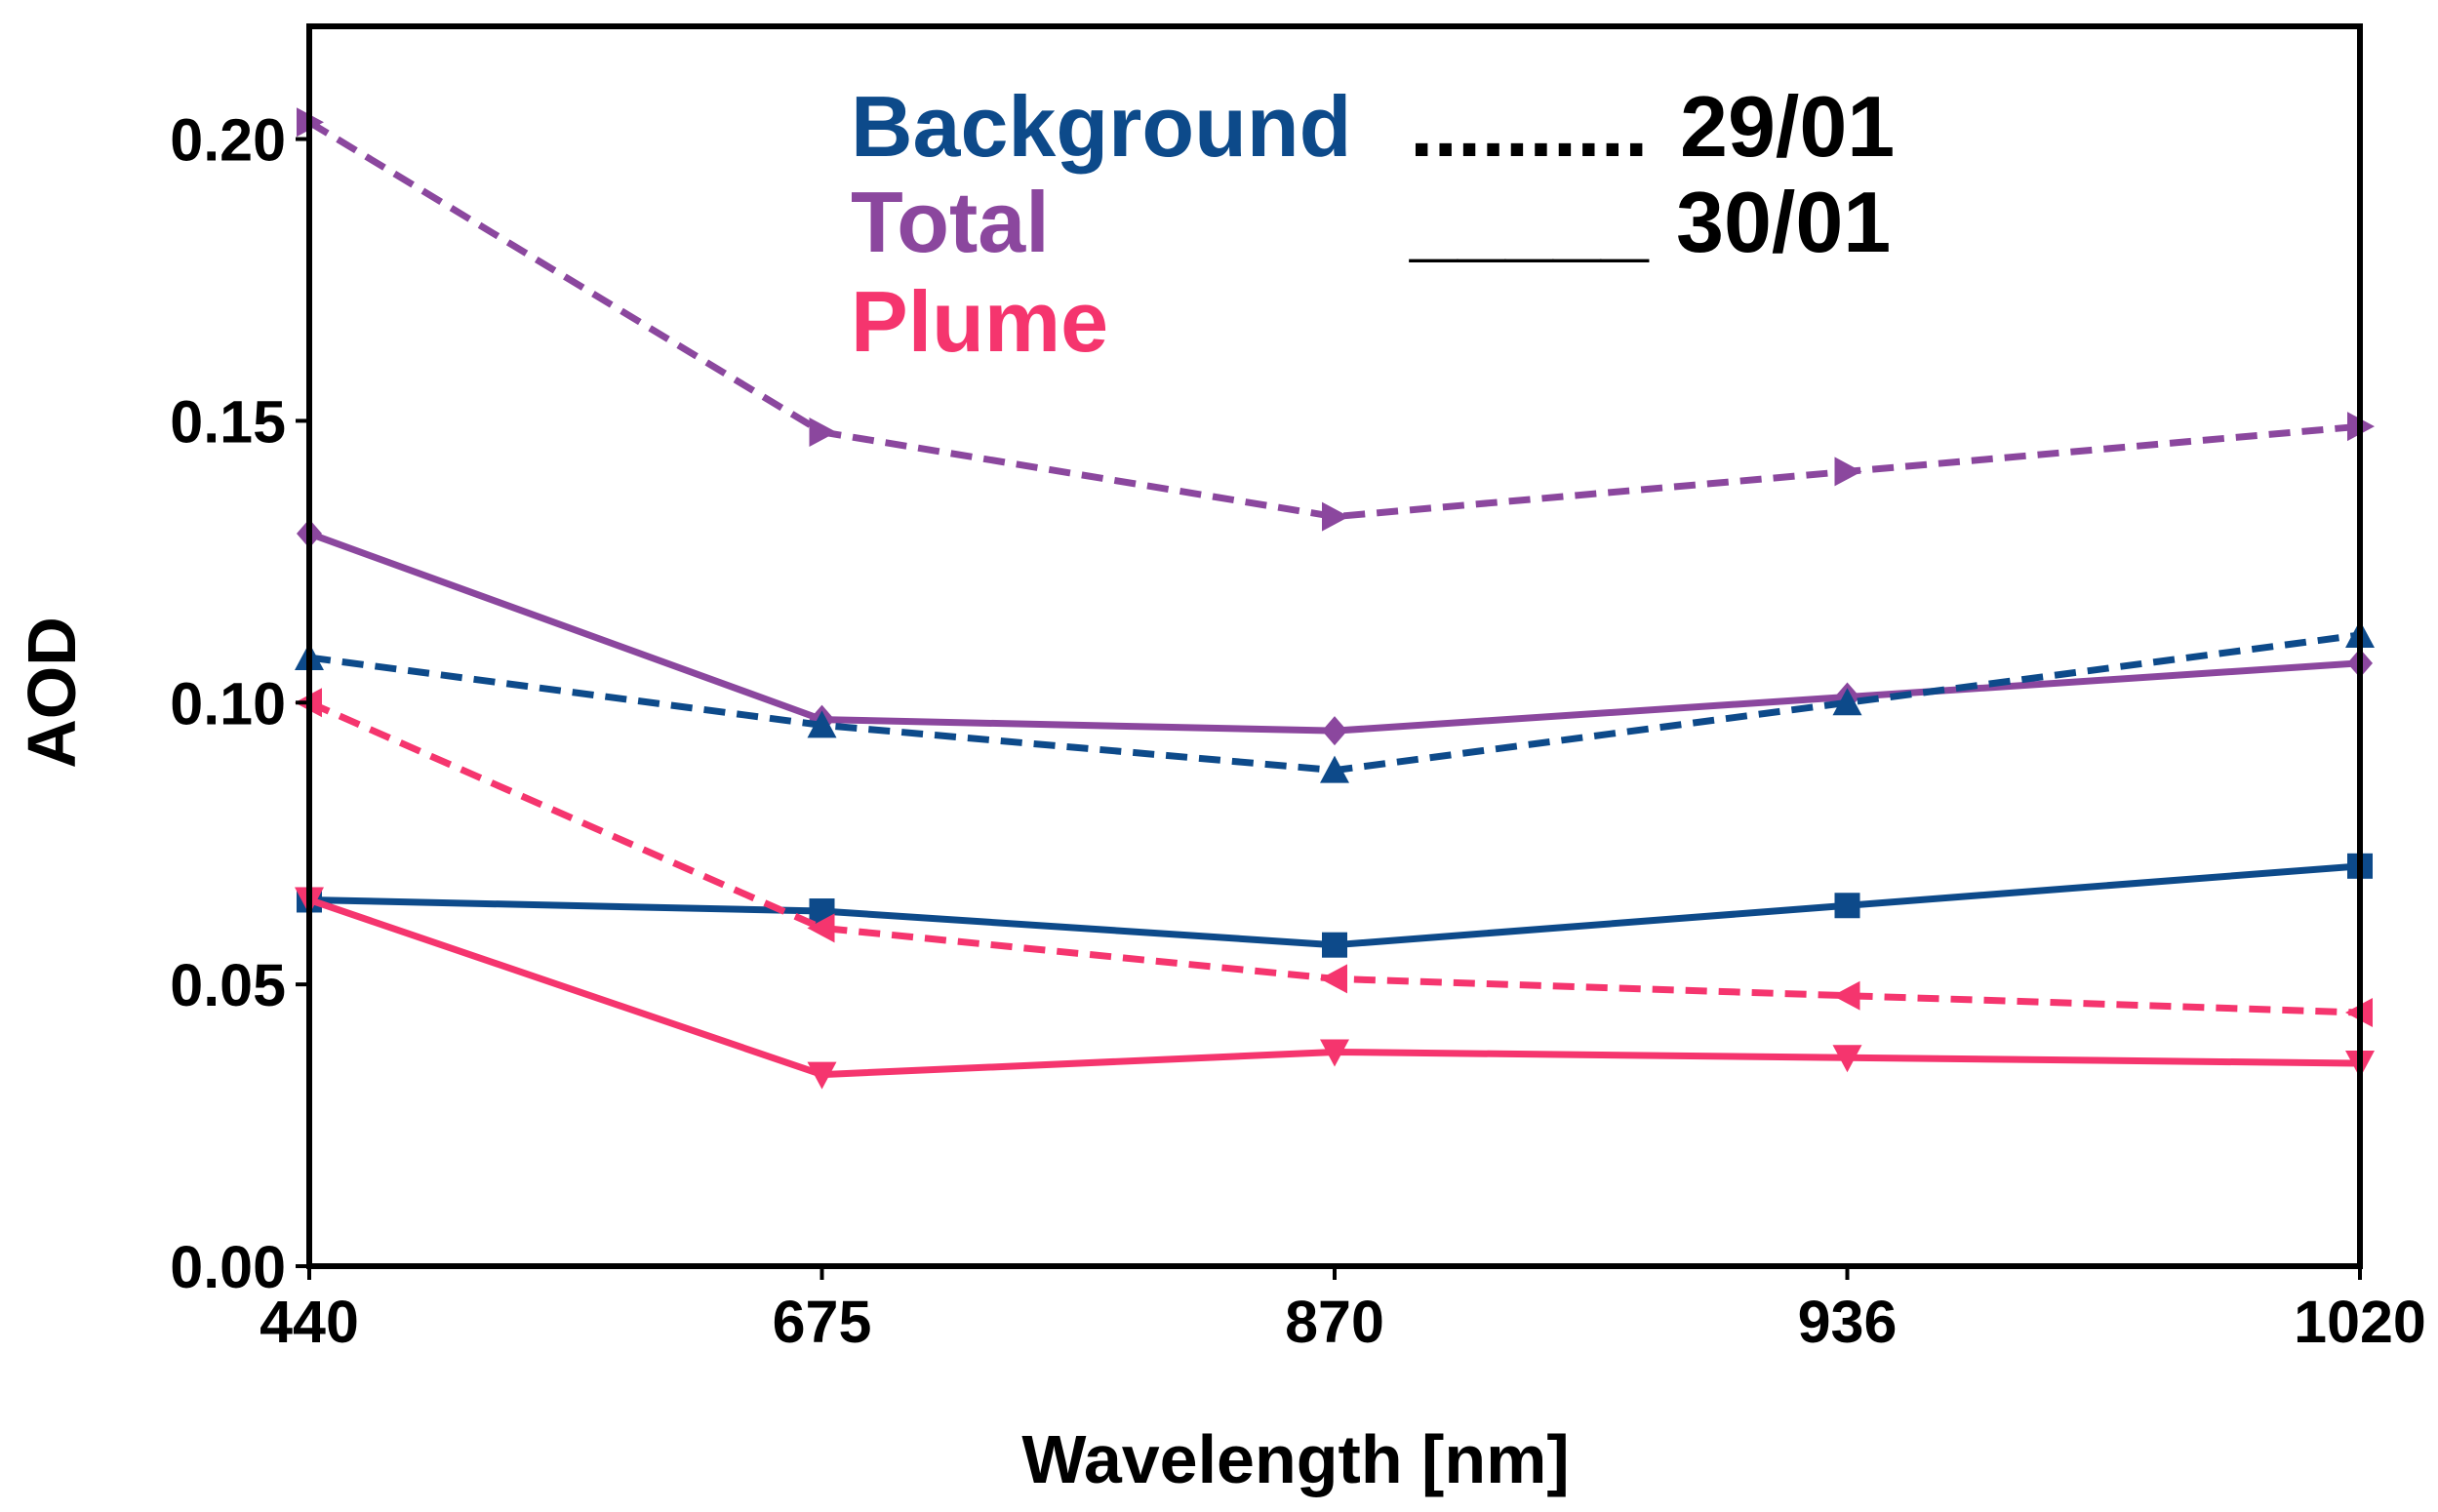 This screenshot has width=2438, height=1512. Describe the element at coordinates (52, 693) in the screenshot. I see `y-axis-label: AOD` at that location.